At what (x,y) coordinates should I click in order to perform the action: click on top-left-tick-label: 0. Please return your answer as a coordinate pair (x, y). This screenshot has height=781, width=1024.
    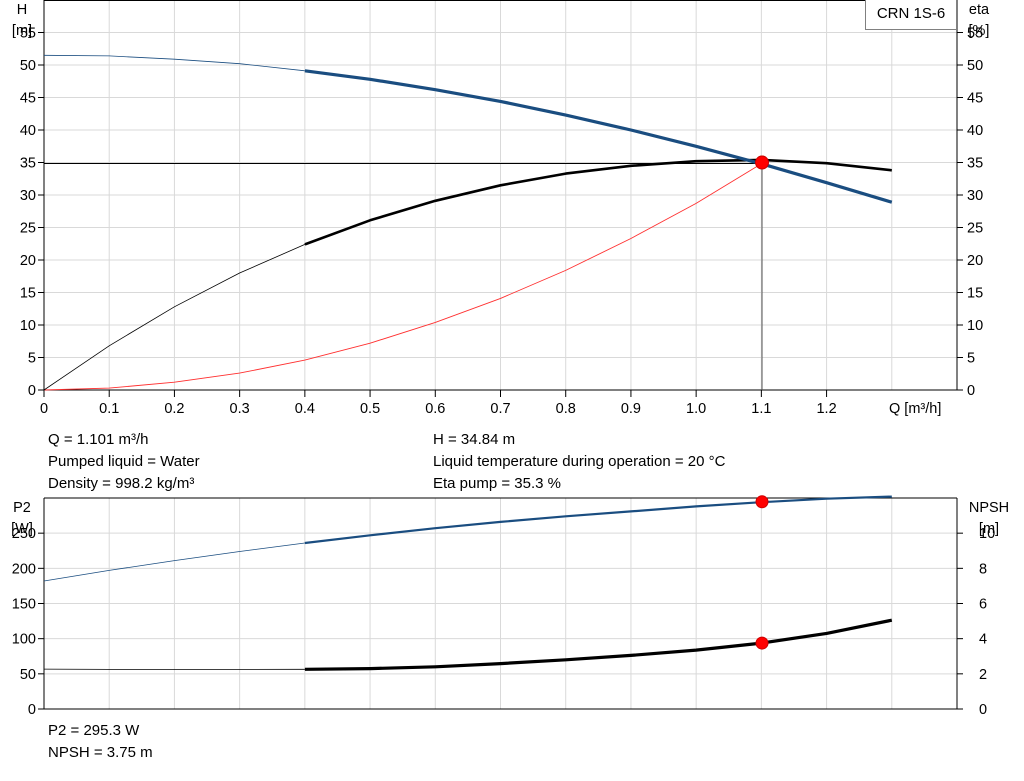
    Looking at the image, I should click on (32, 391).